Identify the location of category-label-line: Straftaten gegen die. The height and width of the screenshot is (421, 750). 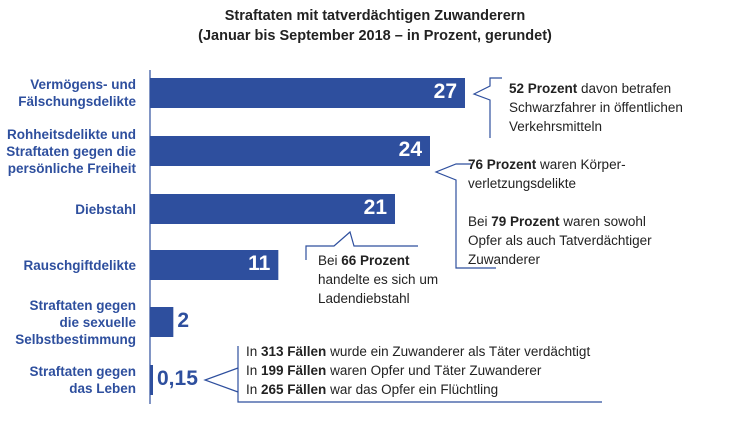
(71, 151).